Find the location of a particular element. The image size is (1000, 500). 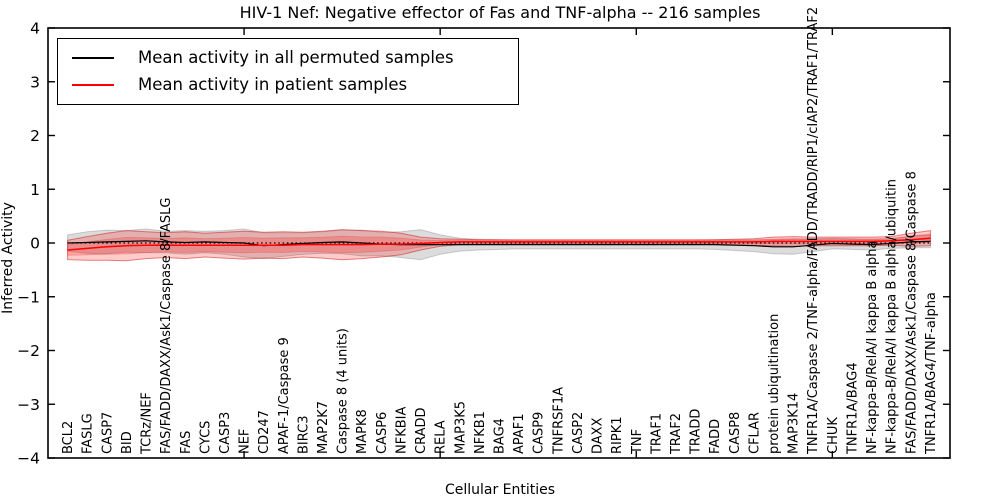

y-tick-label: 3 is located at coordinates (35, 82).